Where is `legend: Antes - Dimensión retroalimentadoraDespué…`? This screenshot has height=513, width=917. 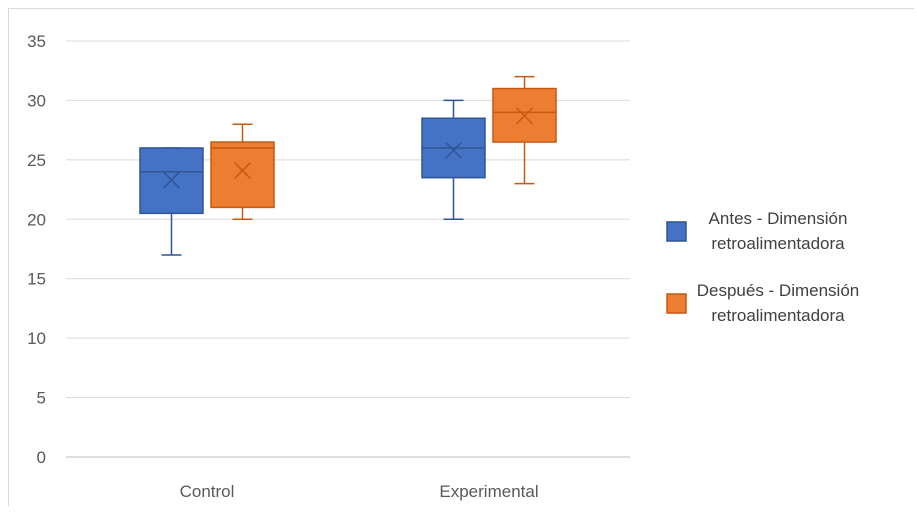 legend: Antes - Dimensión retroalimentadoraDespué… is located at coordinates (763, 267).